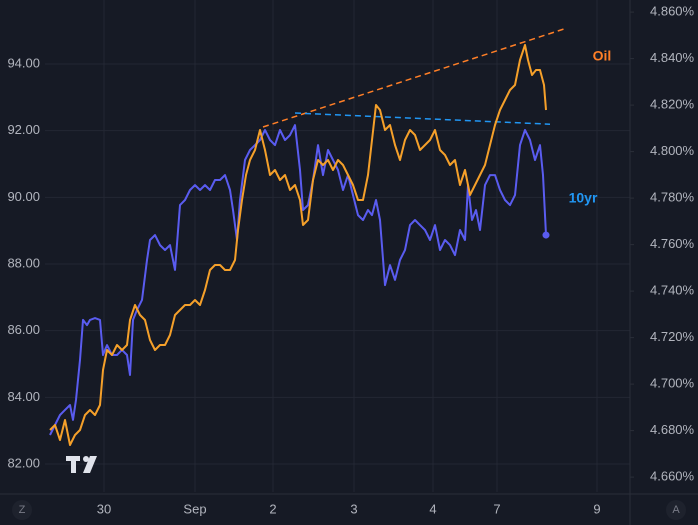  Describe the element at coordinates (194, 508) in the screenshot. I see `x-tick-label: Sep` at that location.